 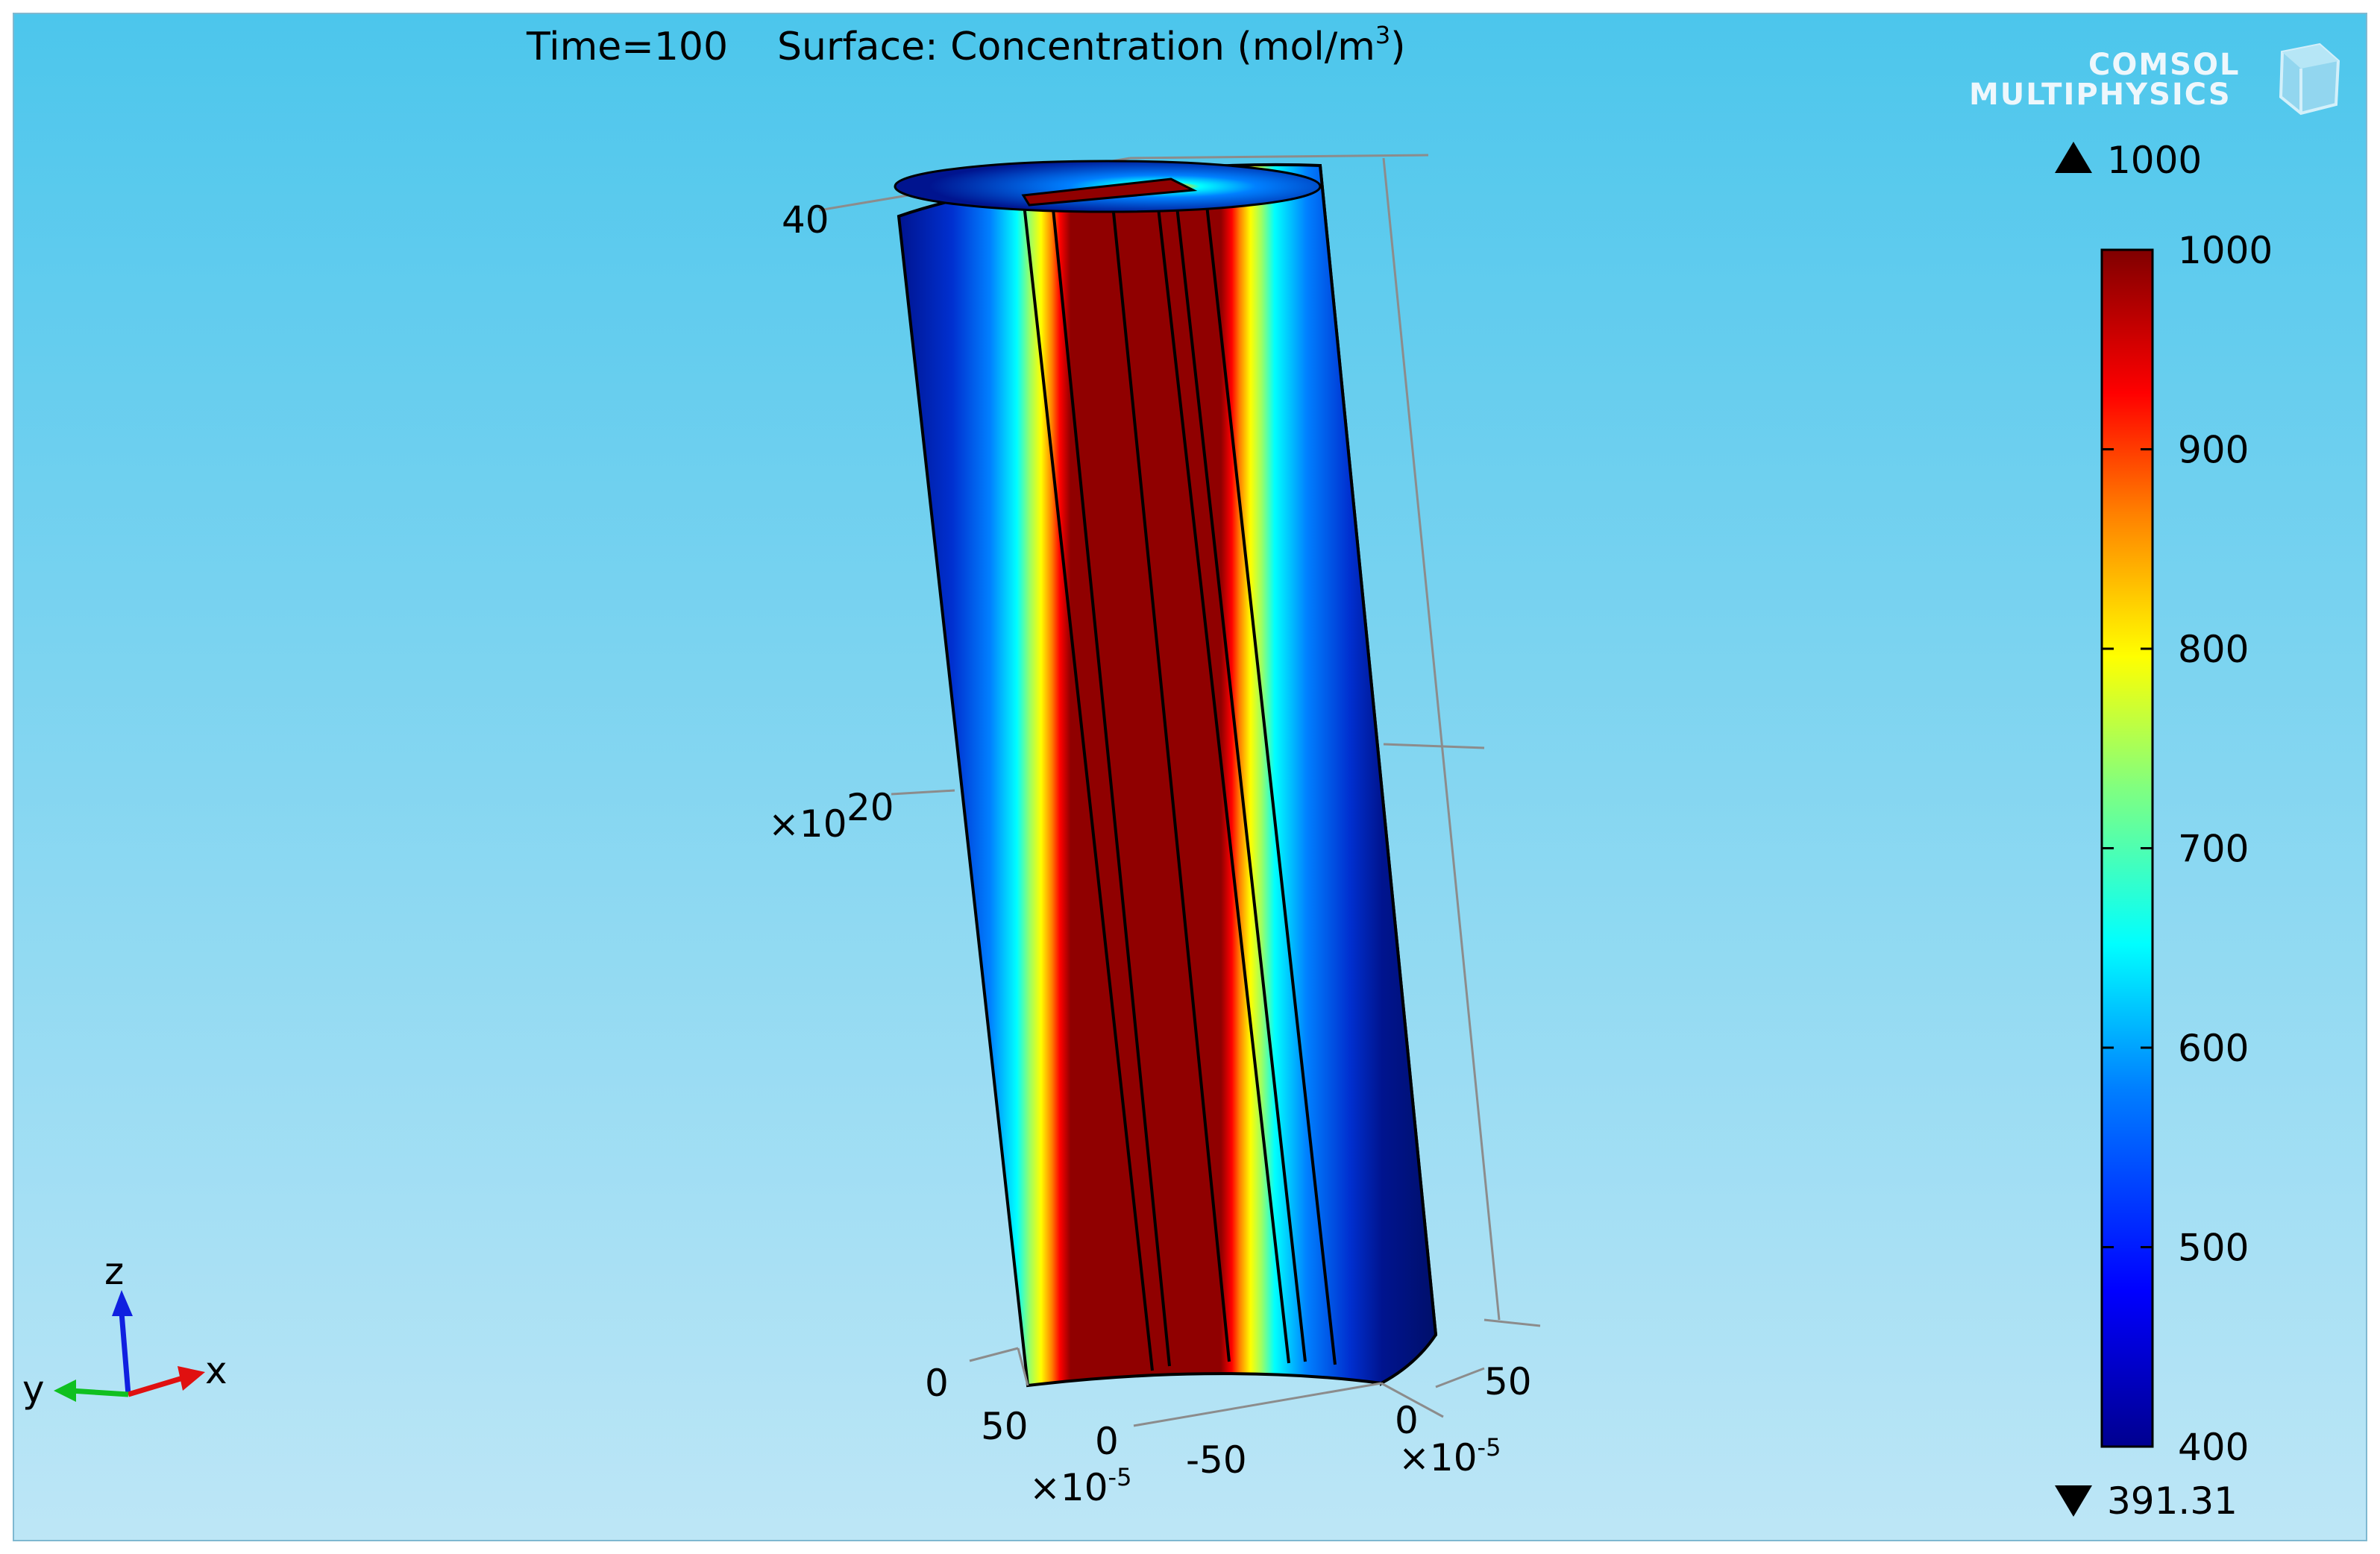 I want to click on axis-box-front, so click(x=1227, y=1387).